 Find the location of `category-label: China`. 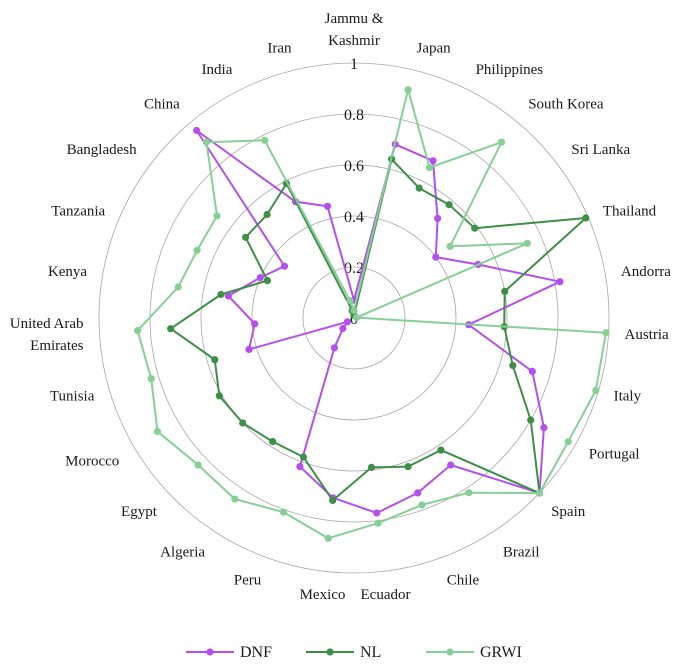

category-label: China is located at coordinates (162, 104).